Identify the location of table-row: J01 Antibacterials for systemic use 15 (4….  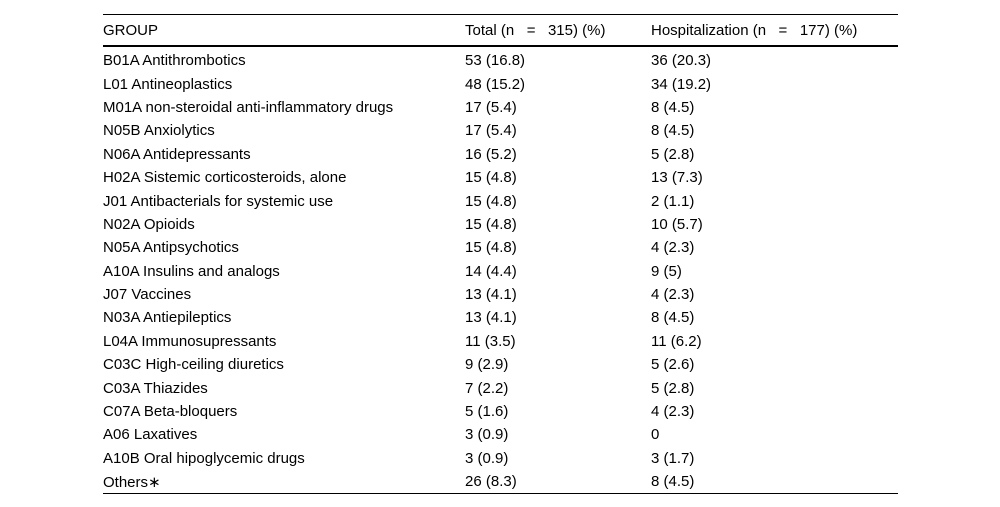
(500, 200).